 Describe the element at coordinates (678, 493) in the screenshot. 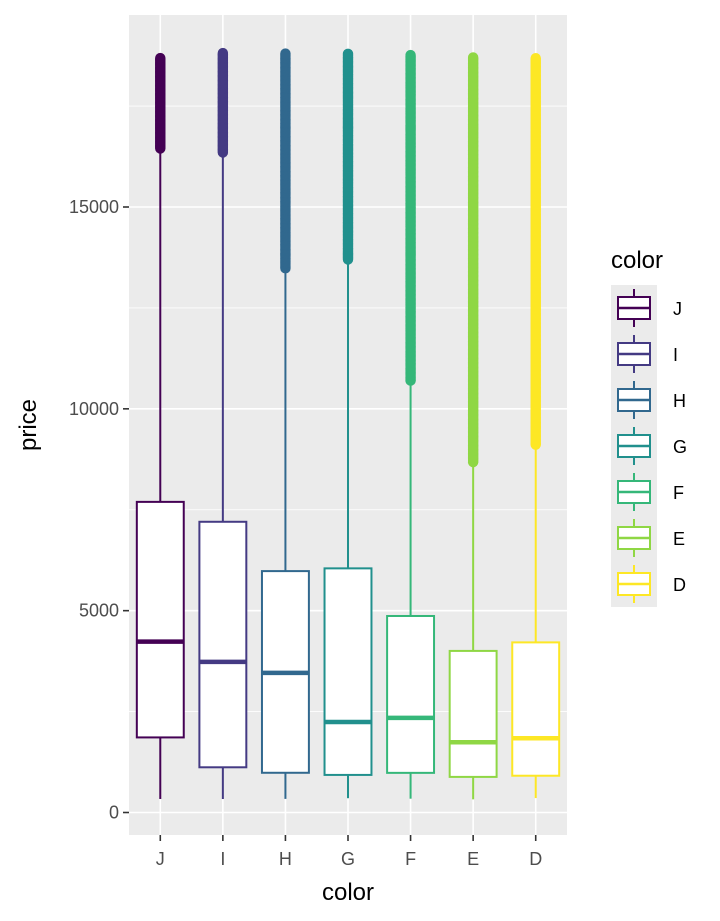

I see `legend-label: F` at that location.